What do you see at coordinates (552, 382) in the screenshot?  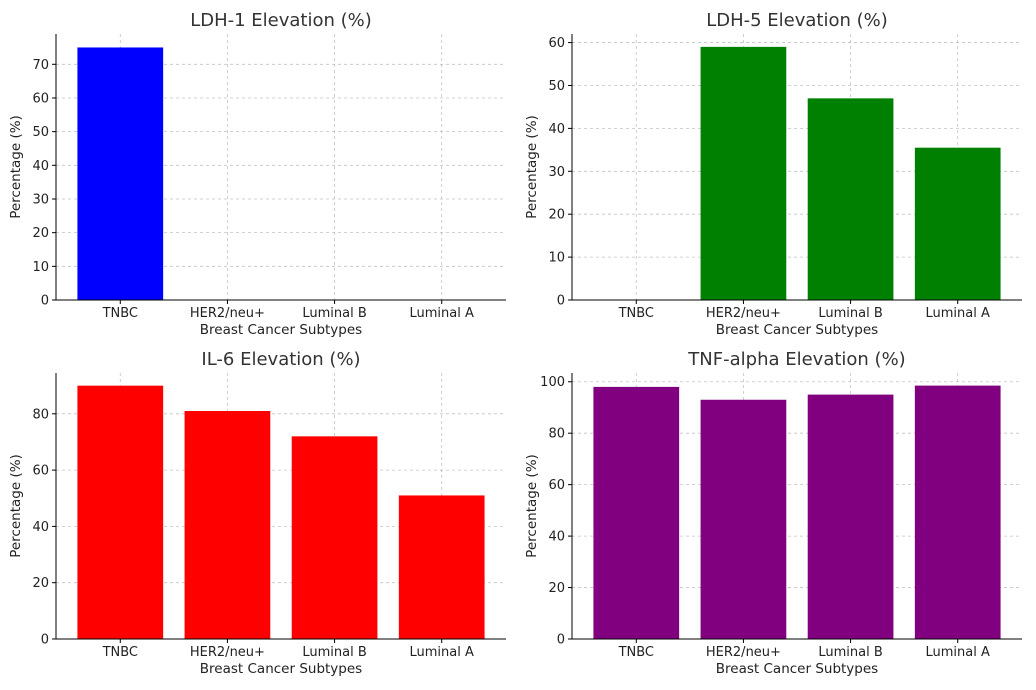 I see `y-tick-label: 100` at bounding box center [552, 382].